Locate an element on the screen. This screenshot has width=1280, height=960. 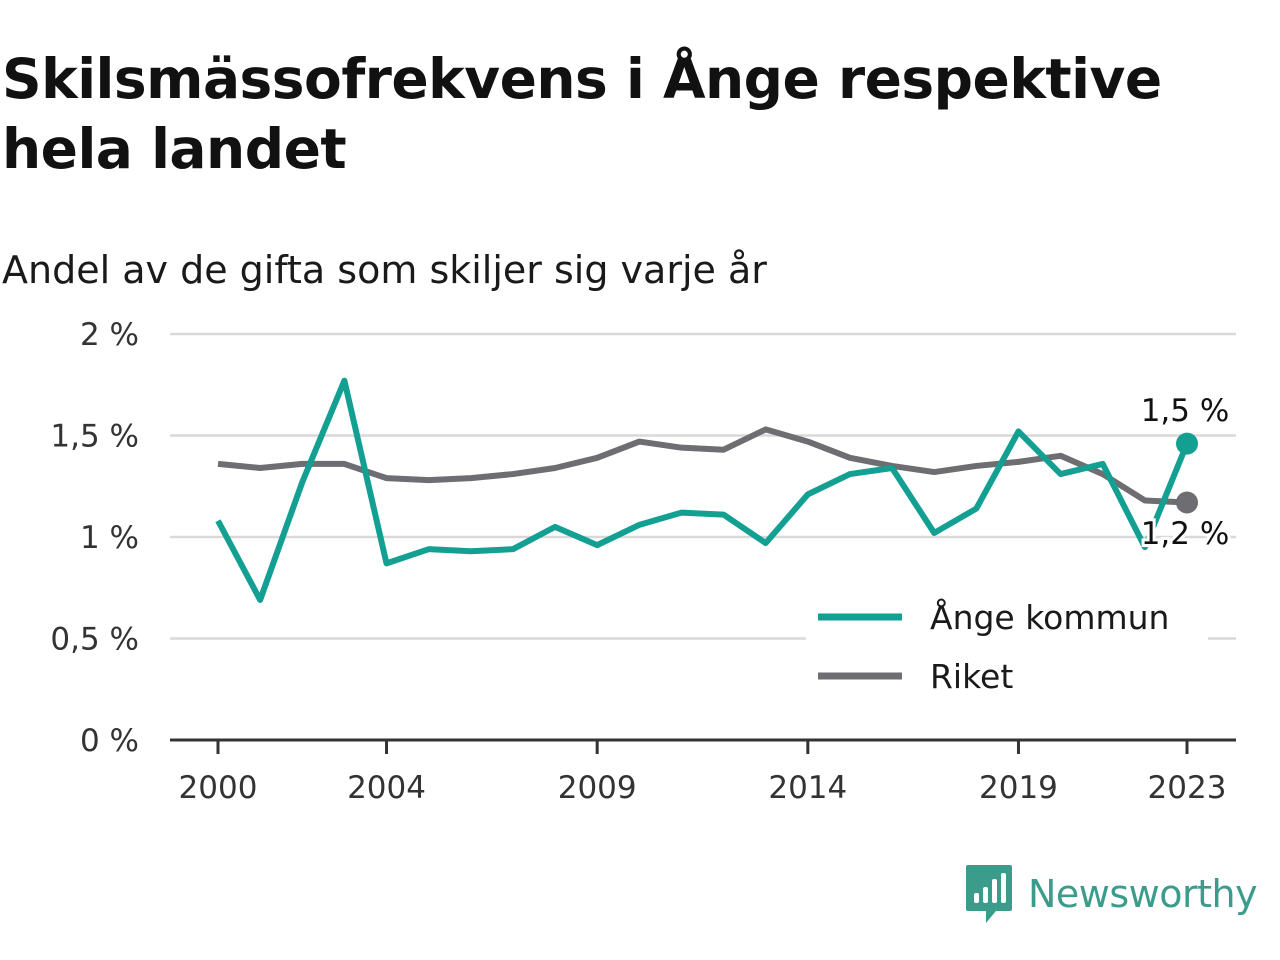
x-tick-label: 2004 is located at coordinates (386, 788).